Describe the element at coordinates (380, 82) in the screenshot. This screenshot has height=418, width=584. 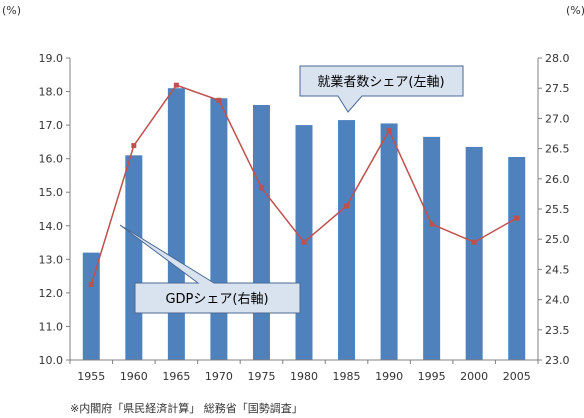
I see `bar-callout-label: 就業者数シェア(左軸)` at that location.